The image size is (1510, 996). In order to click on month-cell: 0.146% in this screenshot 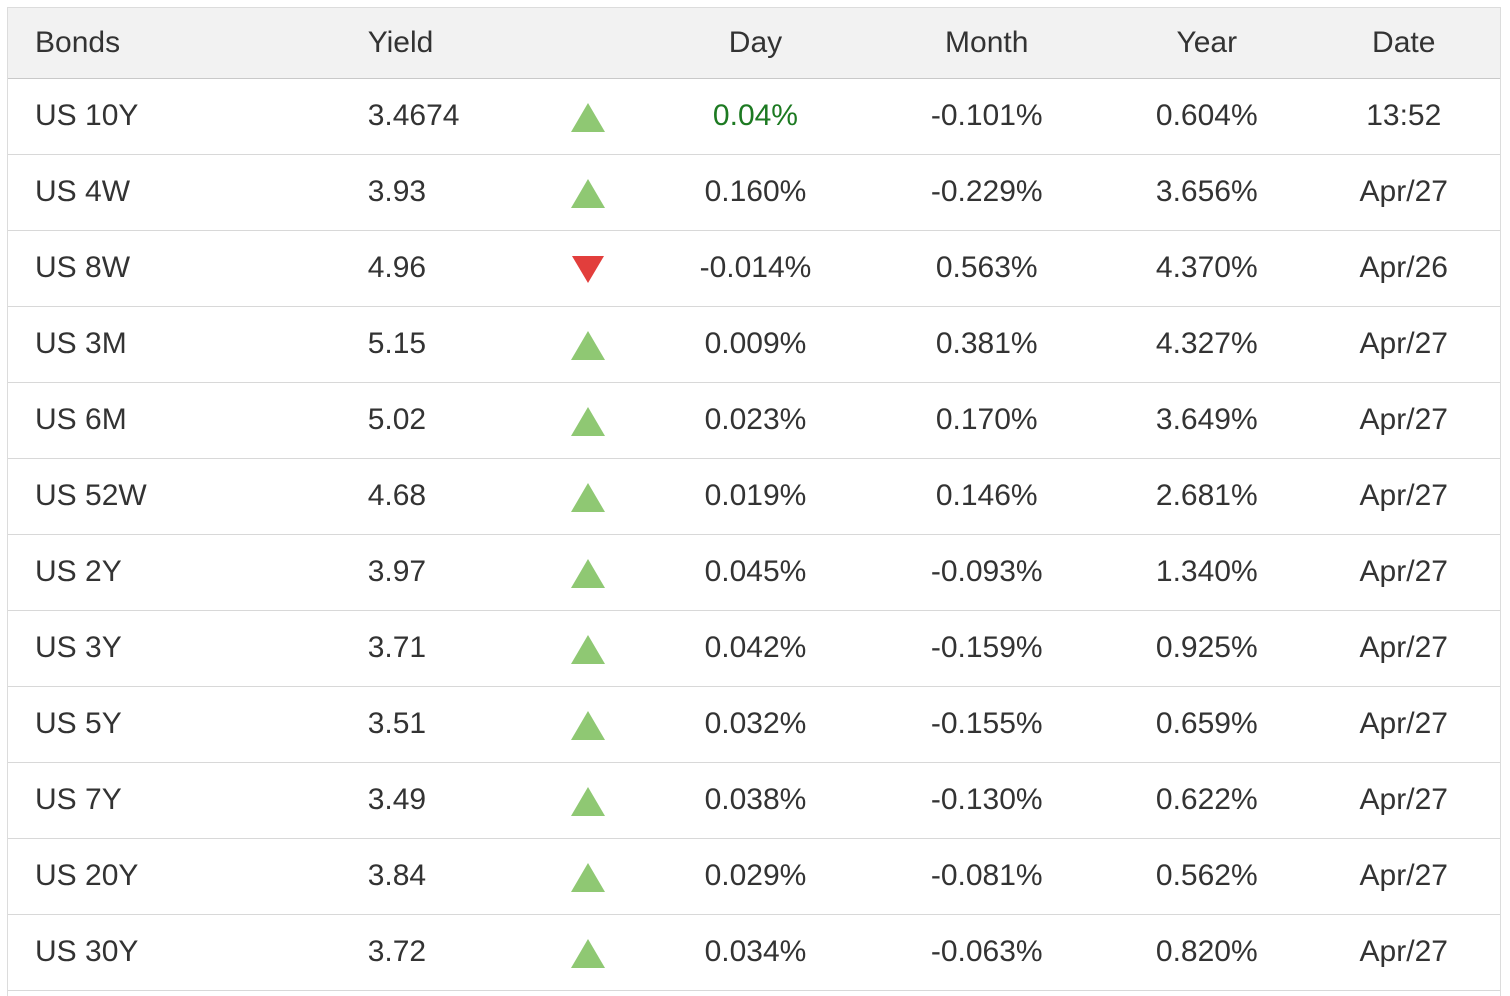, I will do `click(986, 495)`.